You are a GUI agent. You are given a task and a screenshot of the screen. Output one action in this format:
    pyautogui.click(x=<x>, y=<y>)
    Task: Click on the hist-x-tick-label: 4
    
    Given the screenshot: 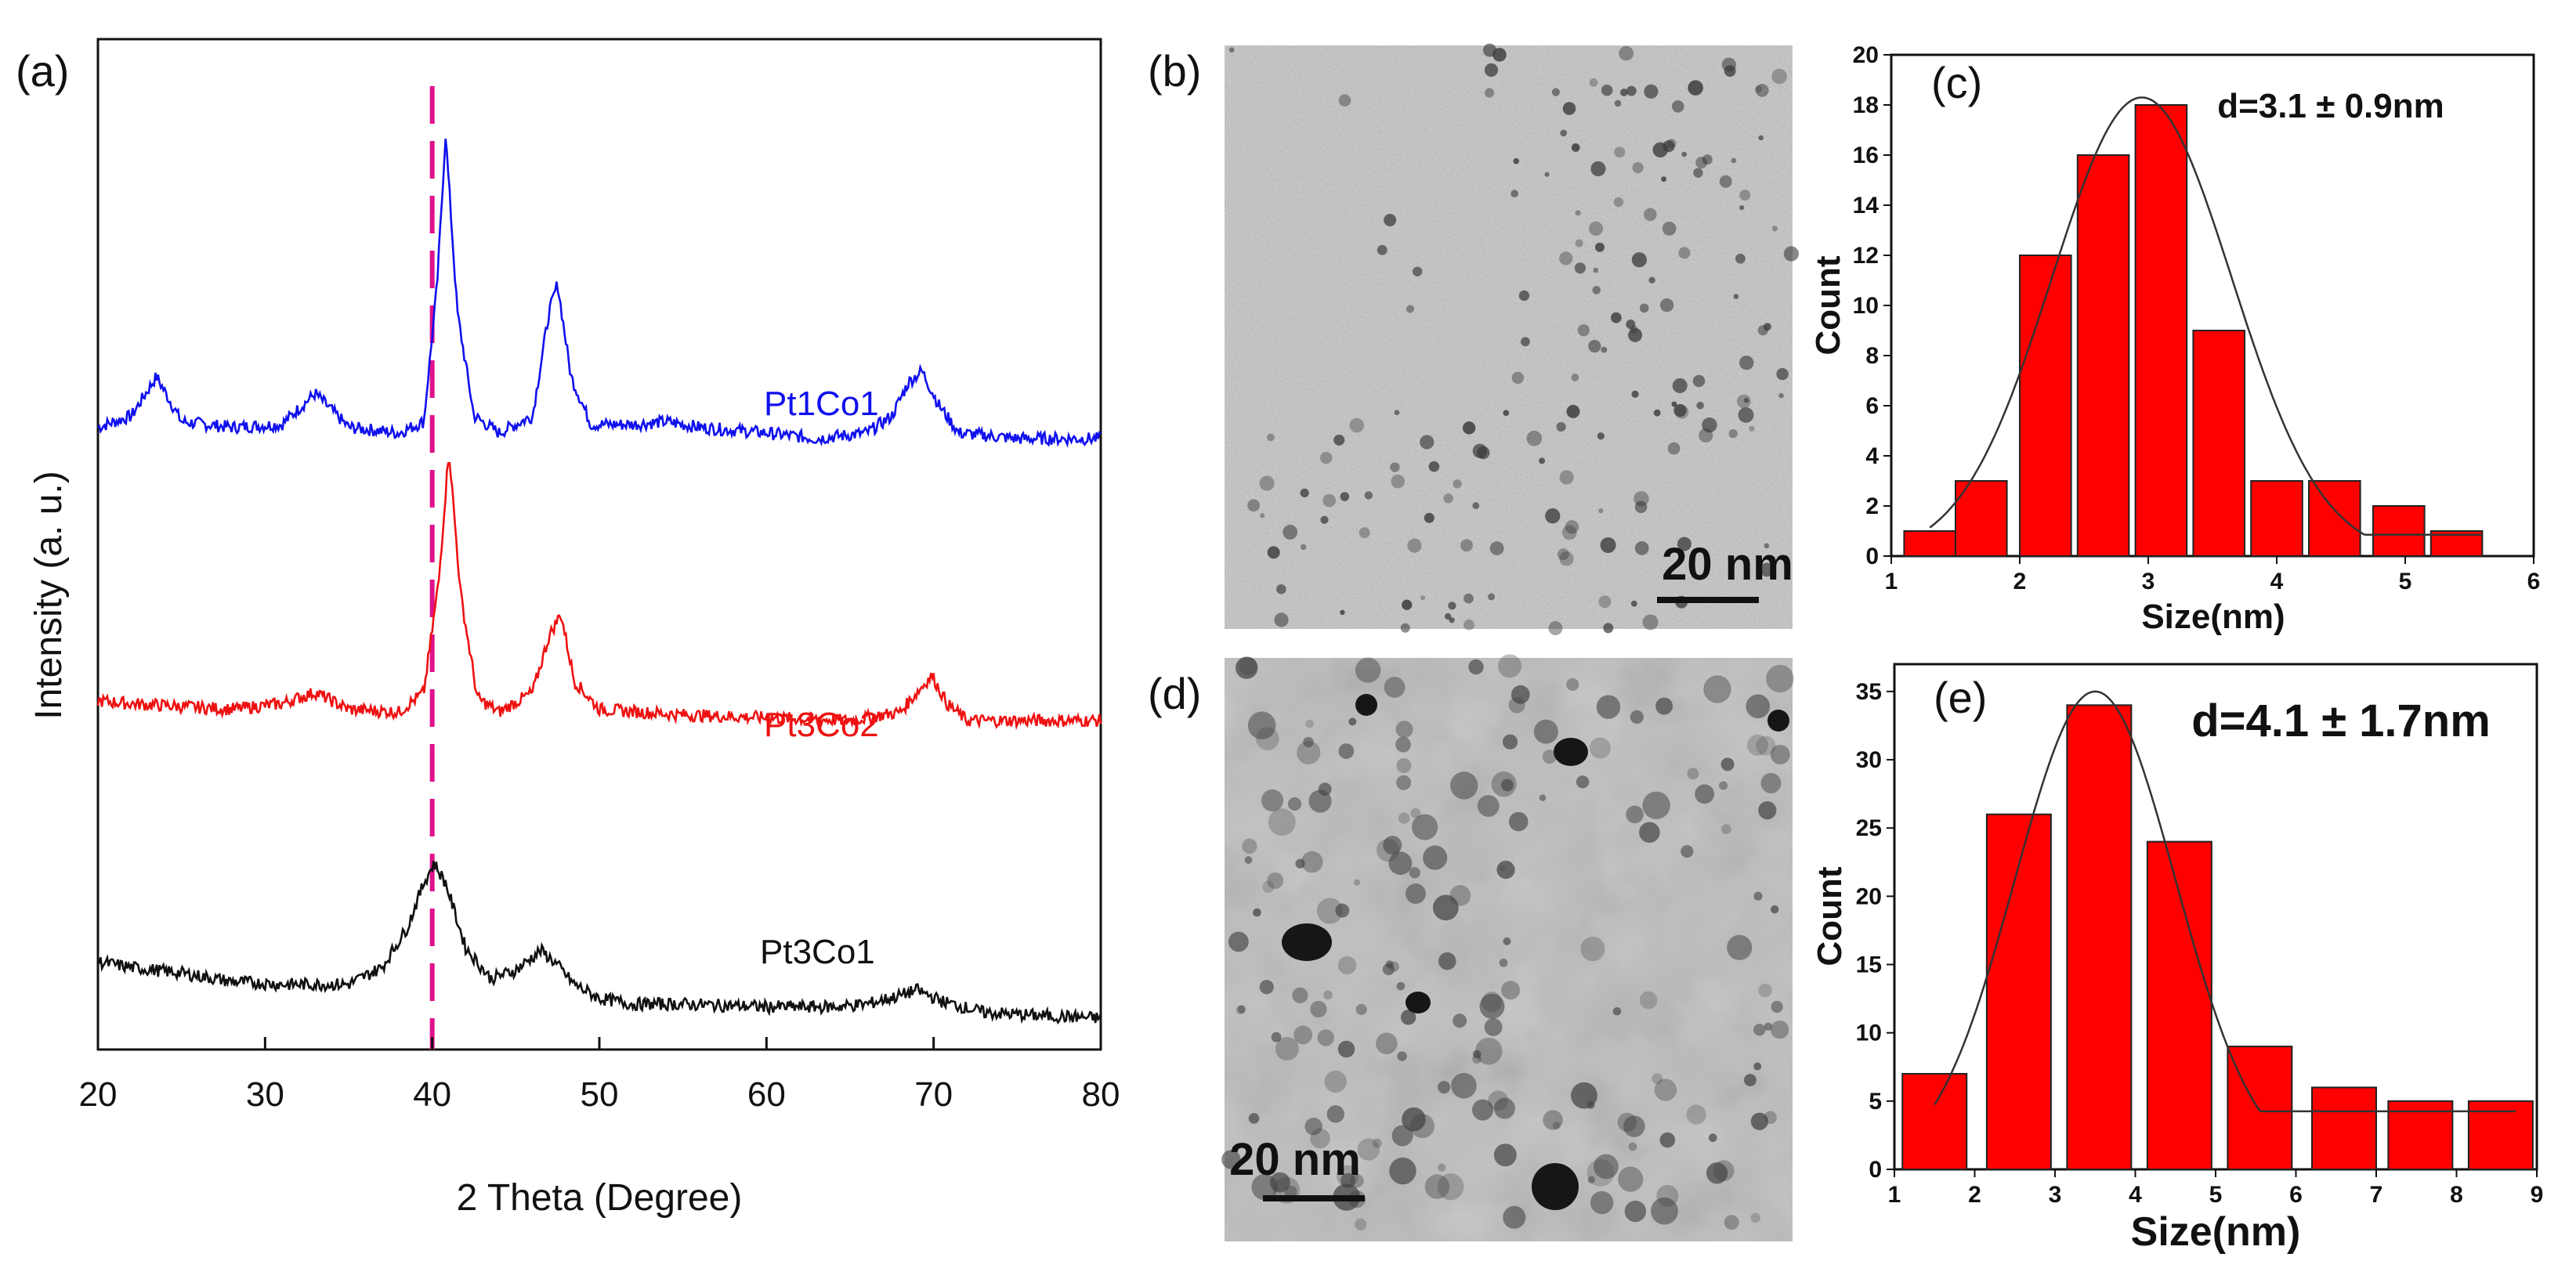 What is the action you would take?
    pyautogui.click(x=2277, y=582)
    